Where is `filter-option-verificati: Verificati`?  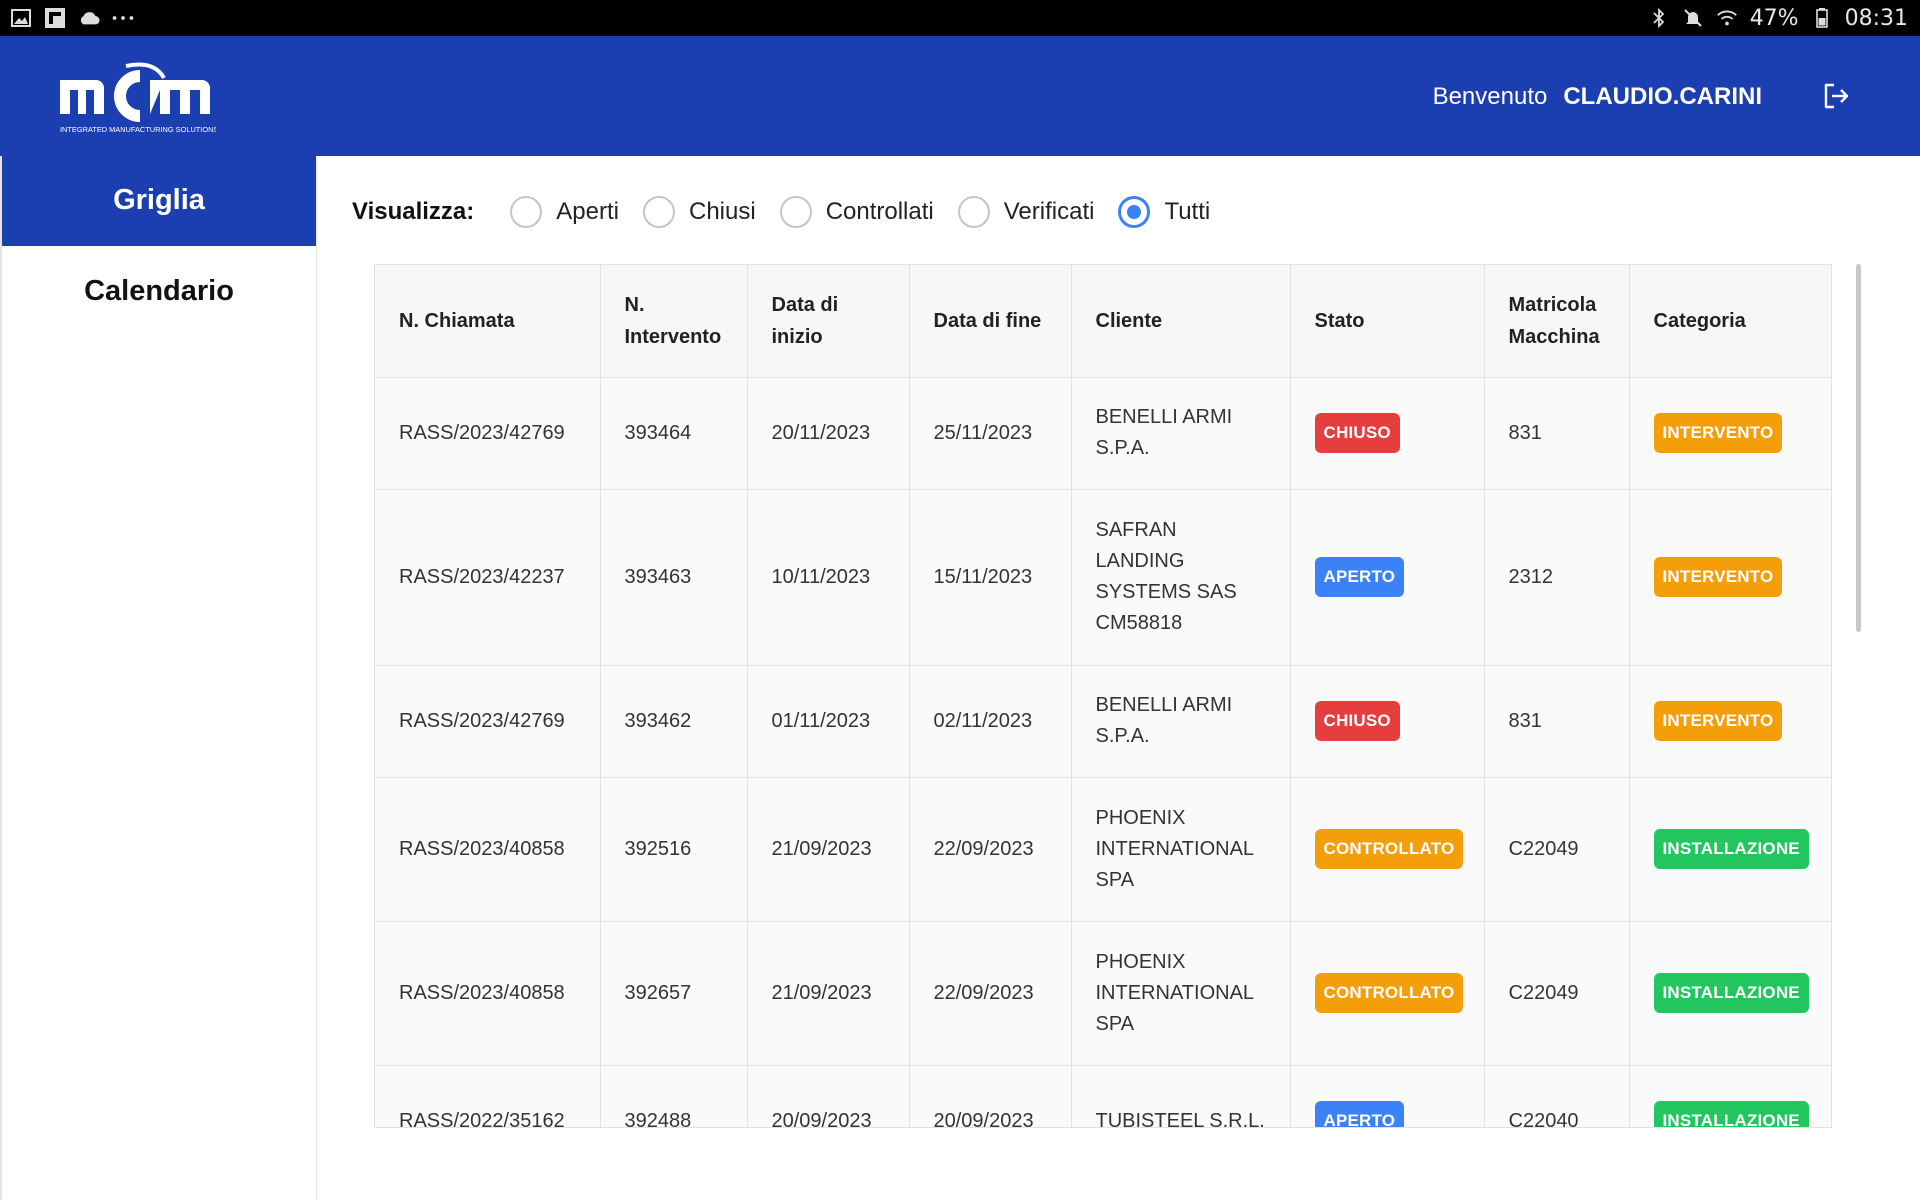 filter-option-verificati: Verificati is located at coordinates (1025, 212).